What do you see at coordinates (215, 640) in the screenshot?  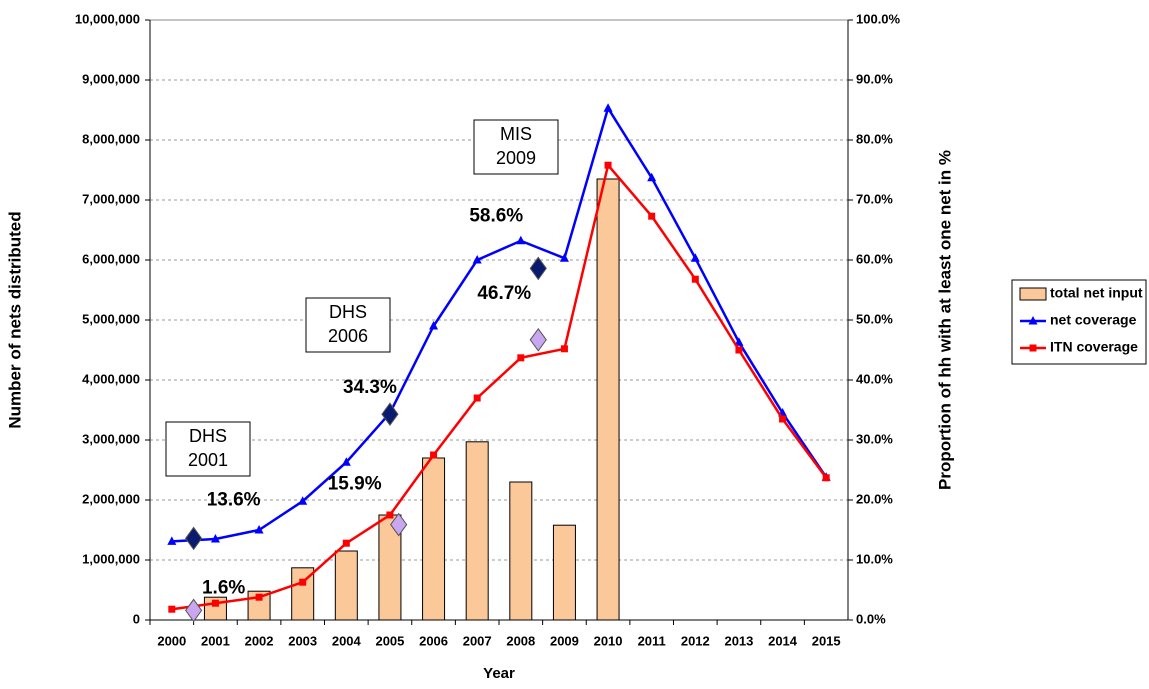 I see `x-tick-label: 2001` at bounding box center [215, 640].